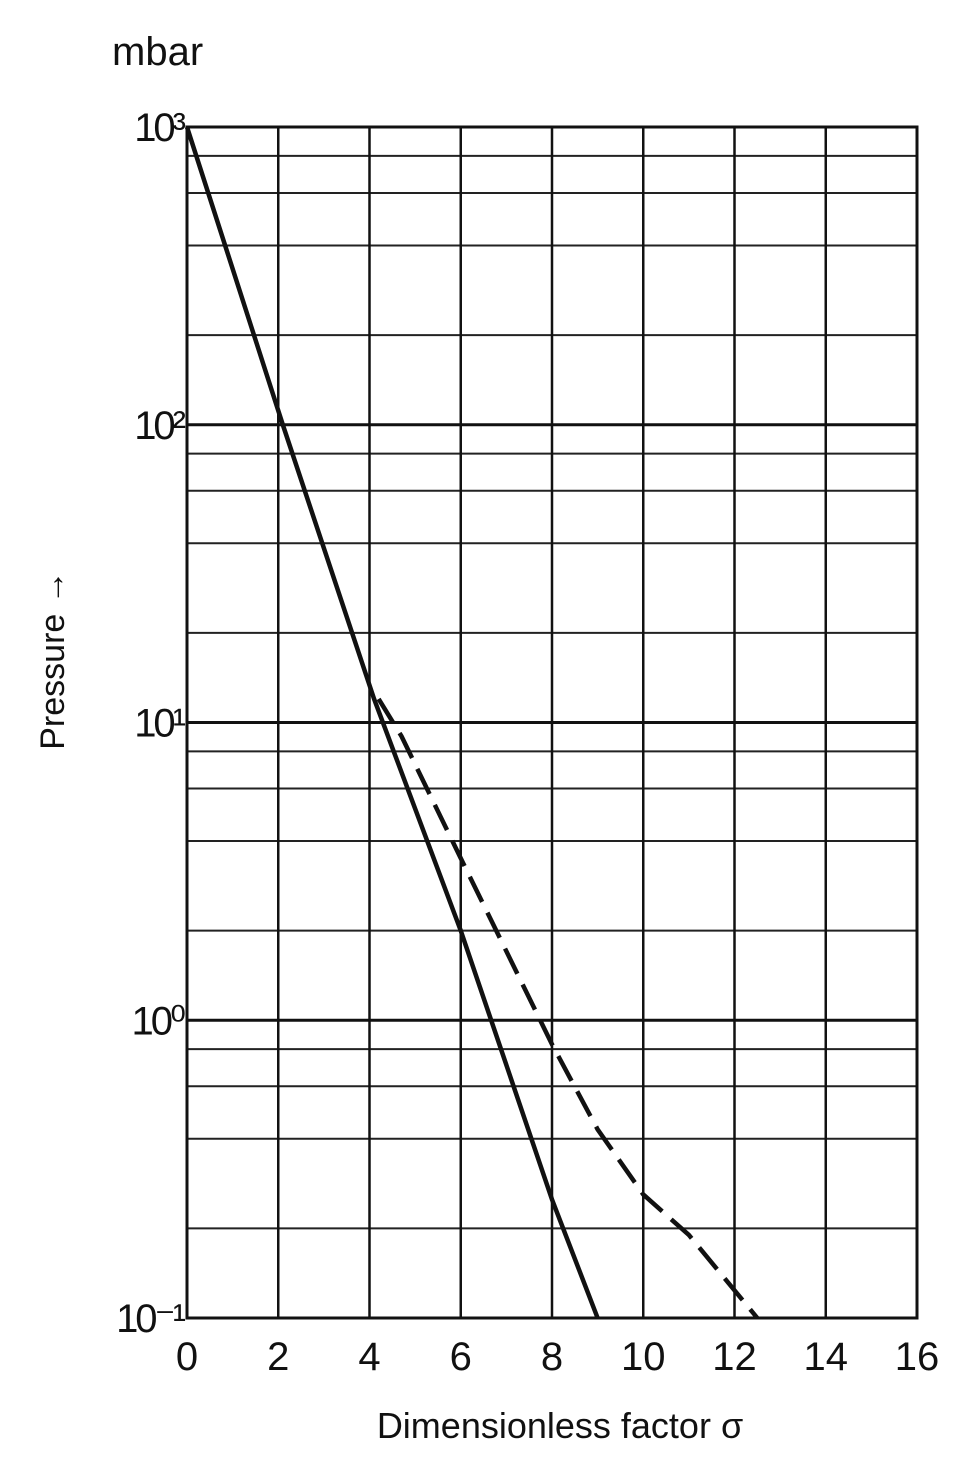 This screenshot has width=953, height=1471. I want to click on y-axis-label: Pressure →, so click(53, 660).